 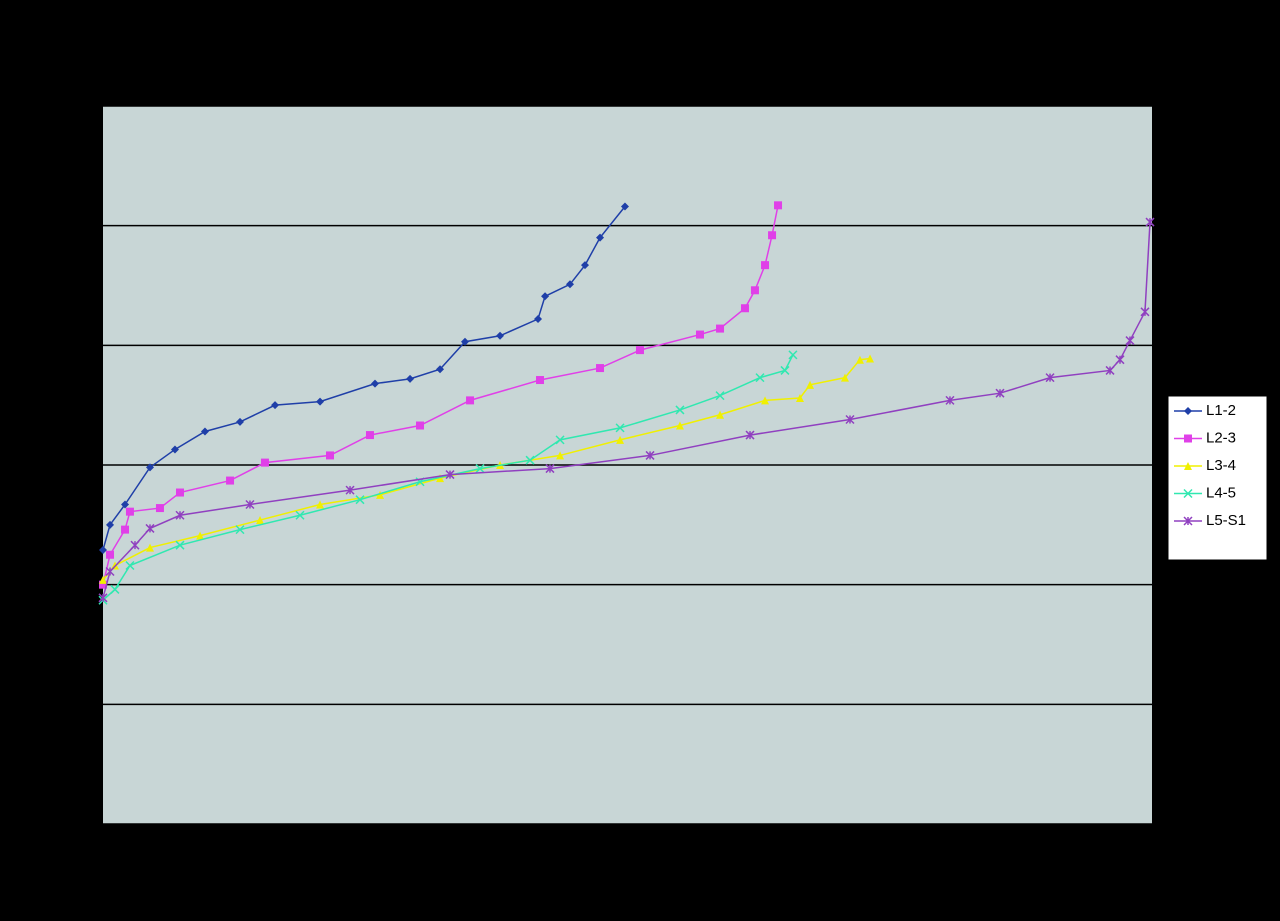 What do you see at coordinates (1221, 410) in the screenshot?
I see `legend-label: L1-2` at bounding box center [1221, 410].